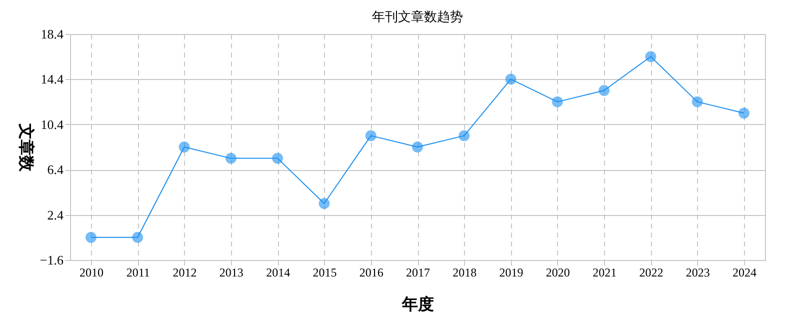  What do you see at coordinates (52, 260) in the screenshot?
I see `y-tick-label: −1.6` at bounding box center [52, 260].